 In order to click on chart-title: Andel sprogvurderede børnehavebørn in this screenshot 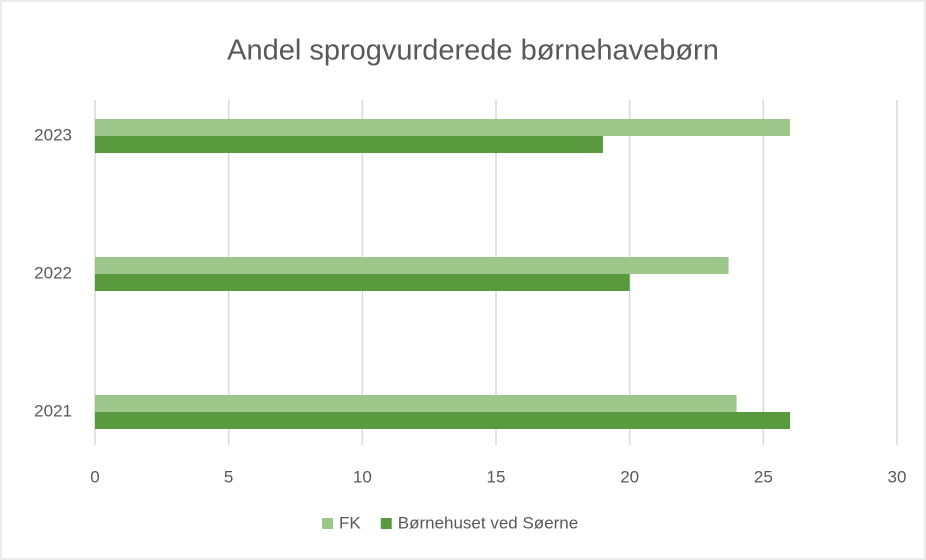, I will do `click(473, 51)`.